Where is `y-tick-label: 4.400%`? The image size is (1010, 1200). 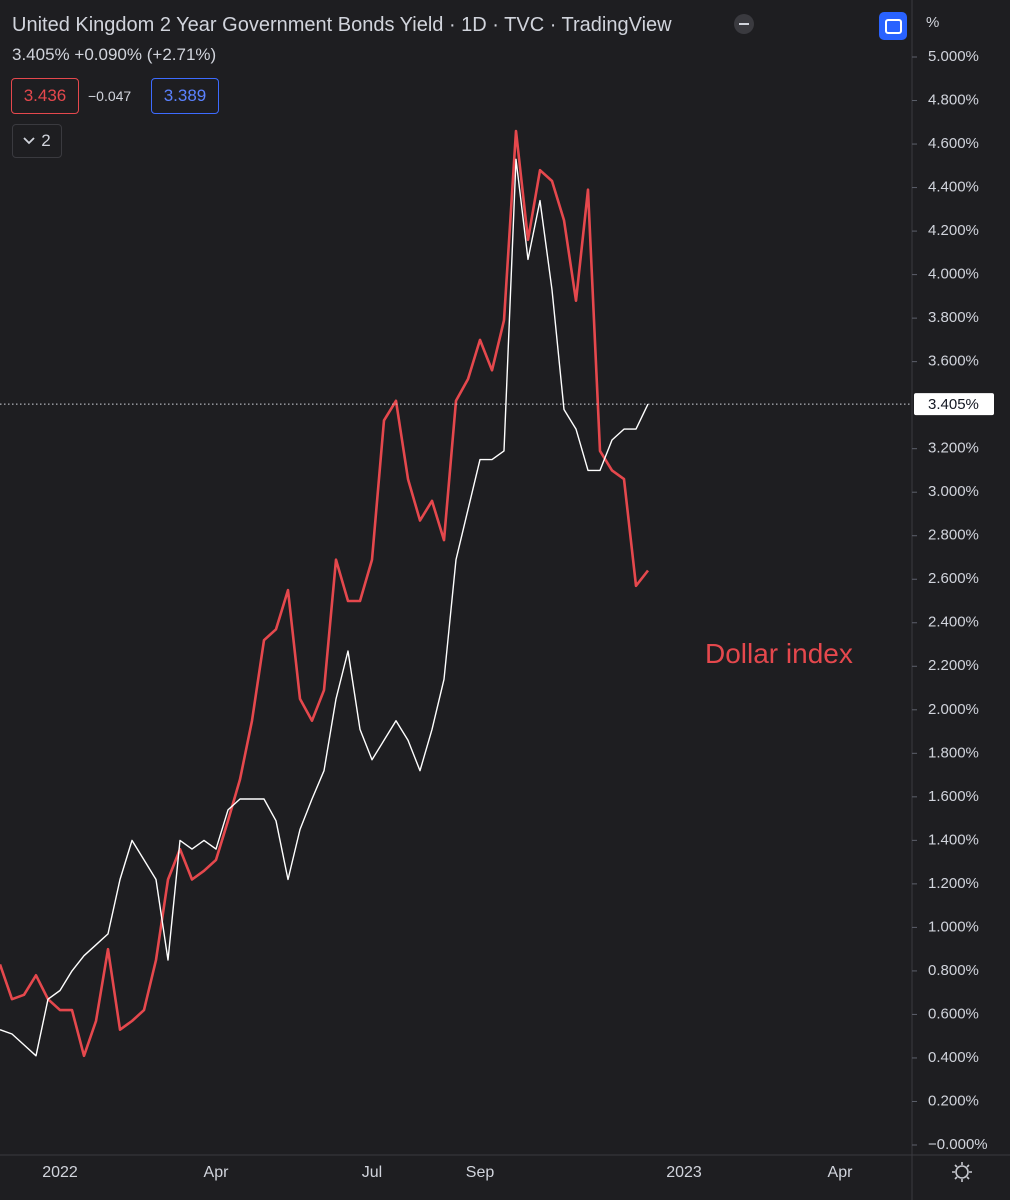 y-tick-label: 4.400% is located at coordinates (953, 187).